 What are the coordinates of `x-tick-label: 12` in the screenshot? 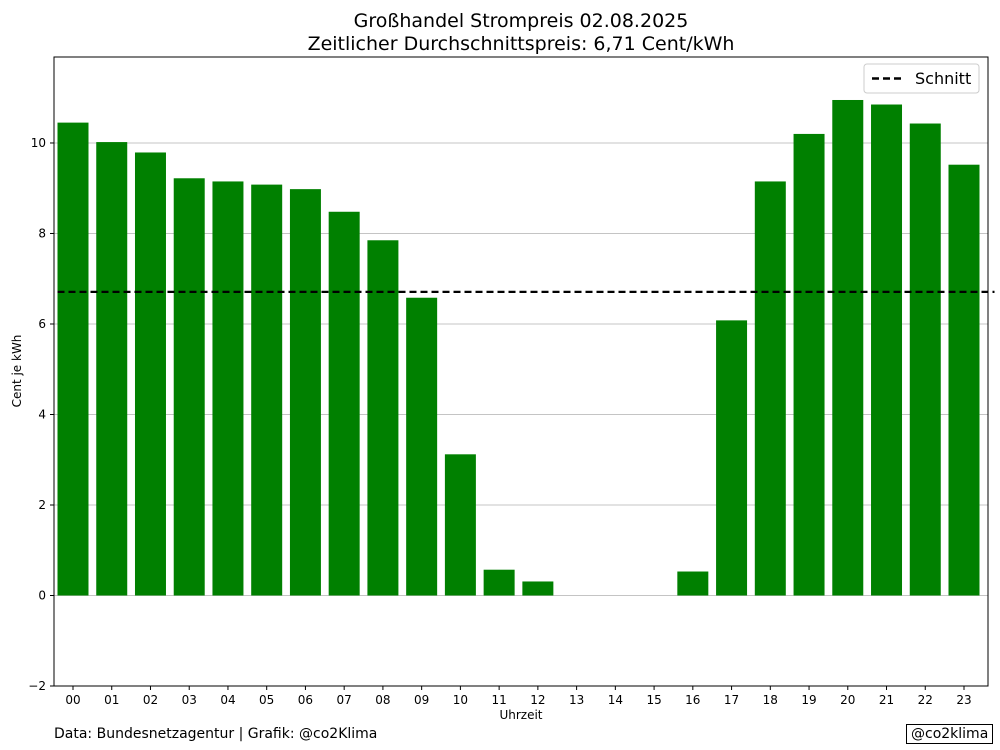 It's located at (537, 700).